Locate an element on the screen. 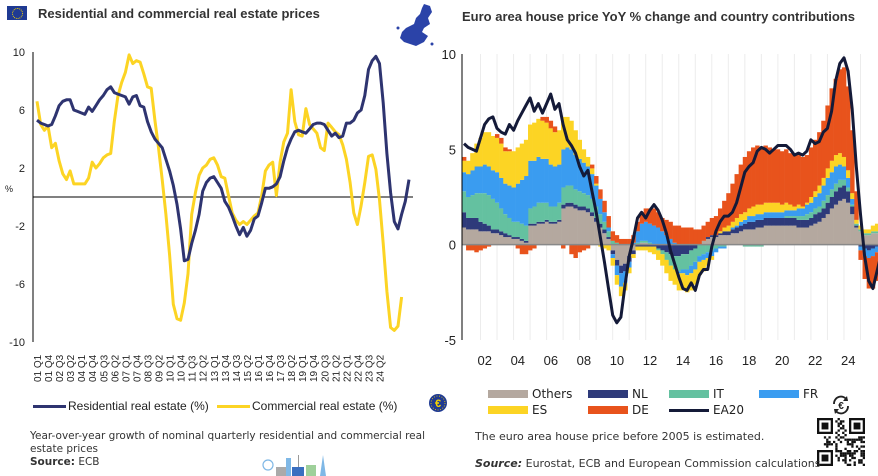 This screenshot has height=476, width=878. y-tick-label: 6 is located at coordinates (22, 111).